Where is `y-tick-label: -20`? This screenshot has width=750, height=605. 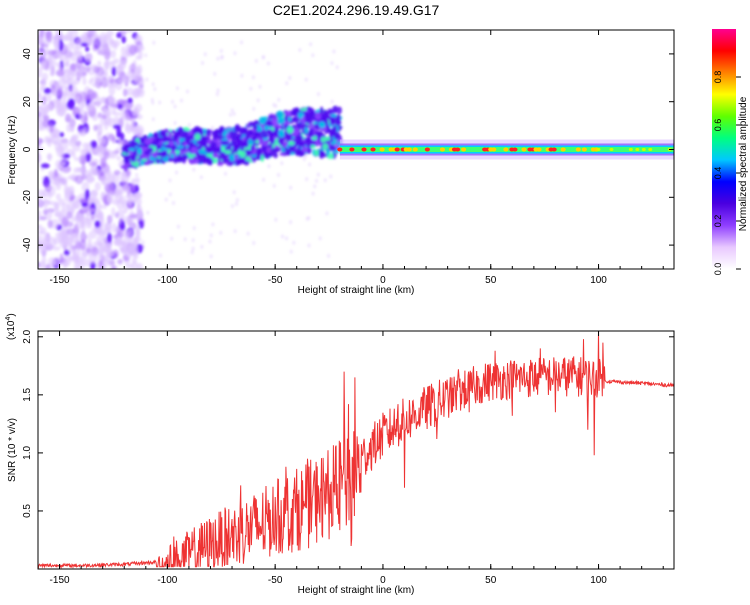
y-tick-label: -20 is located at coordinates (27, 197).